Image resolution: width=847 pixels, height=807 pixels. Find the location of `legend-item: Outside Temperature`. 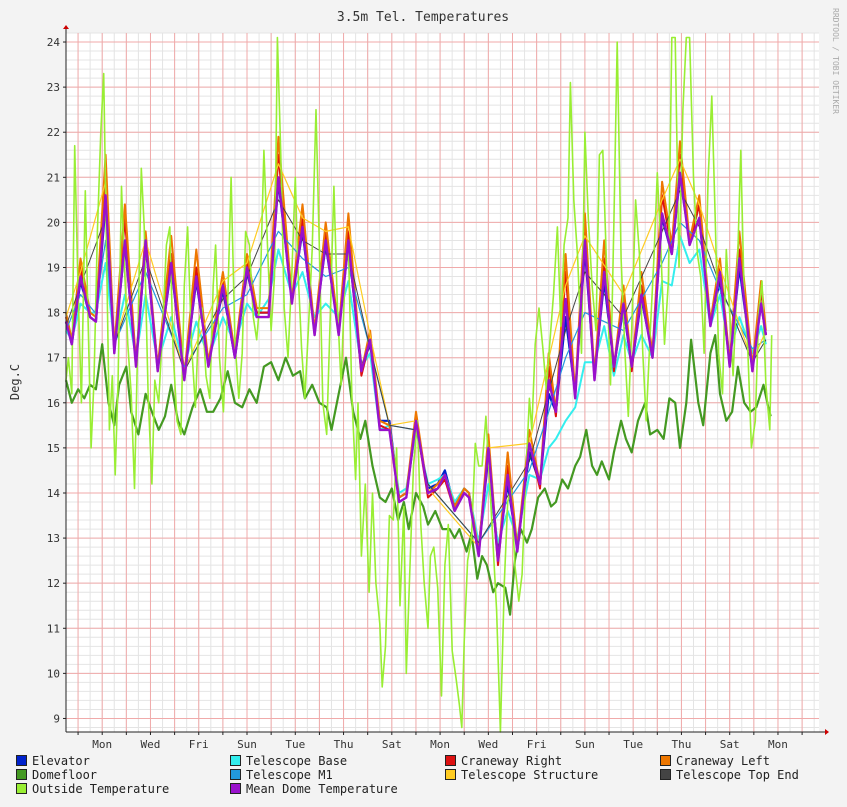

legend-item: Outside Temperature is located at coordinates (92, 789).